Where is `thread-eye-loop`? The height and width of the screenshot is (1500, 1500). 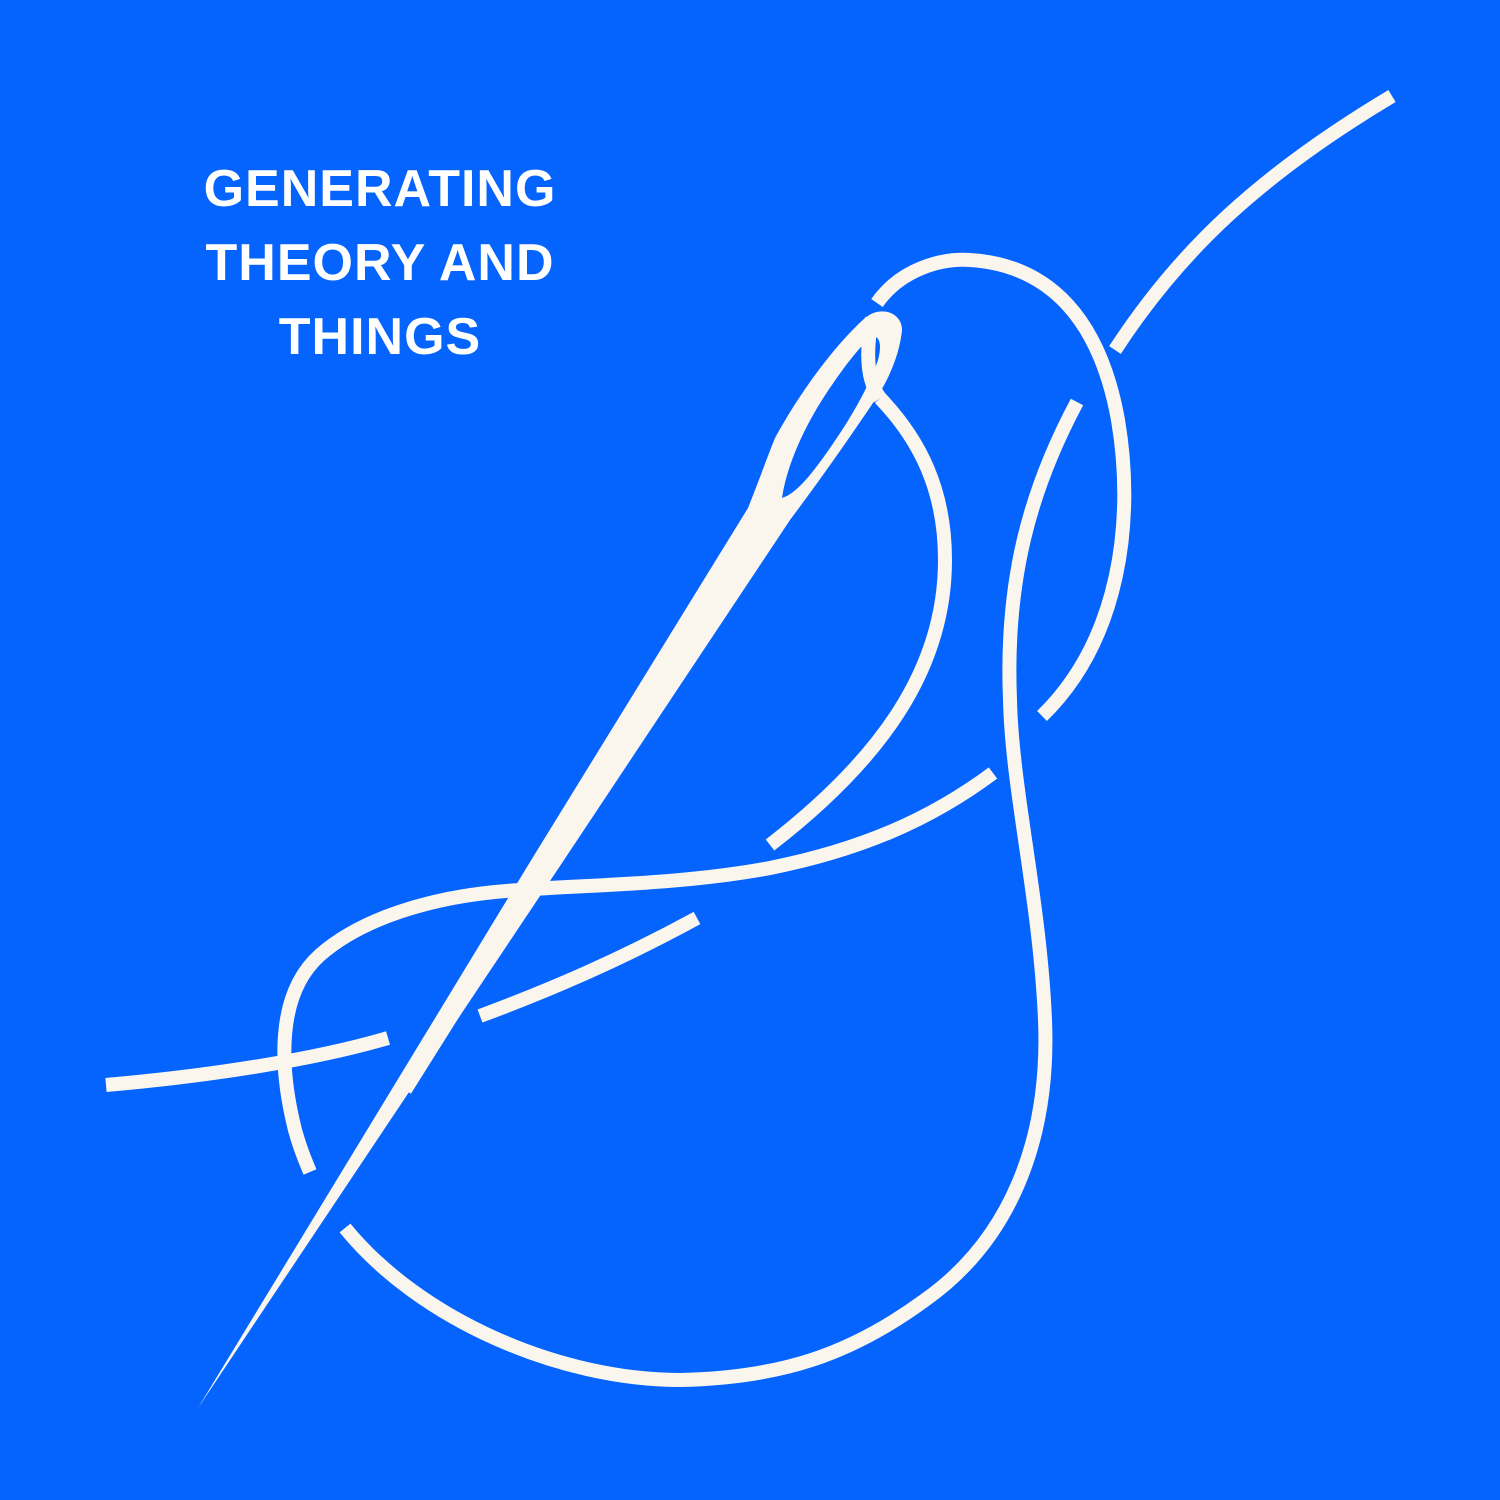
thread-eye-loop is located at coordinates (873, 359).